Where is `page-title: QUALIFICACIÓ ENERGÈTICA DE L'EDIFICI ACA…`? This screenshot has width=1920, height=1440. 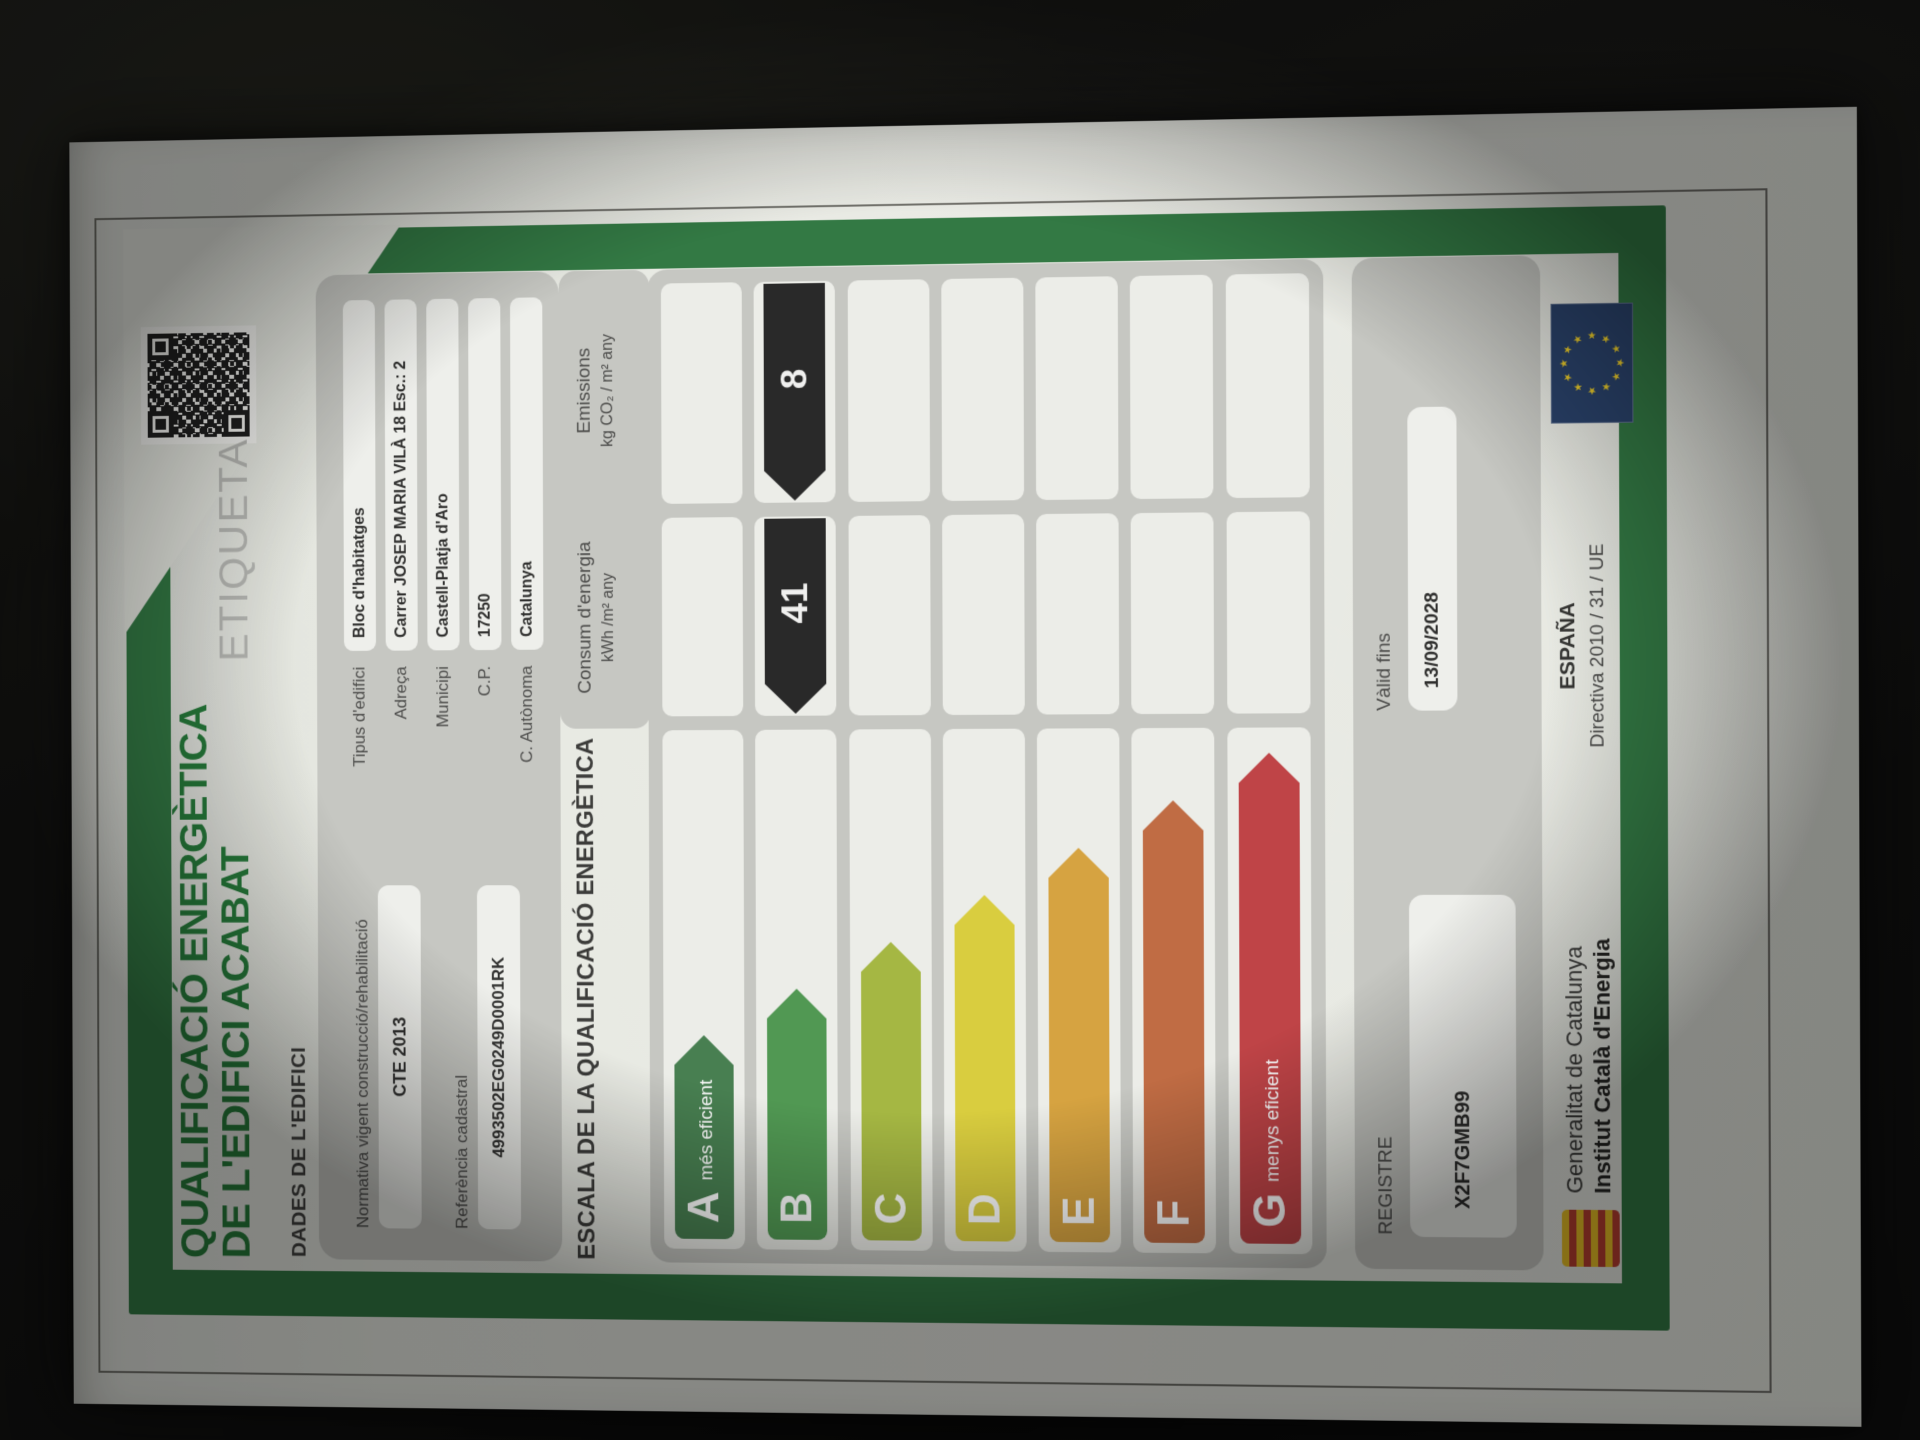 page-title: QUALIFICACIÓ ENERGÈTICA DE L'EDIFICI ACA… is located at coordinates (214, 981).